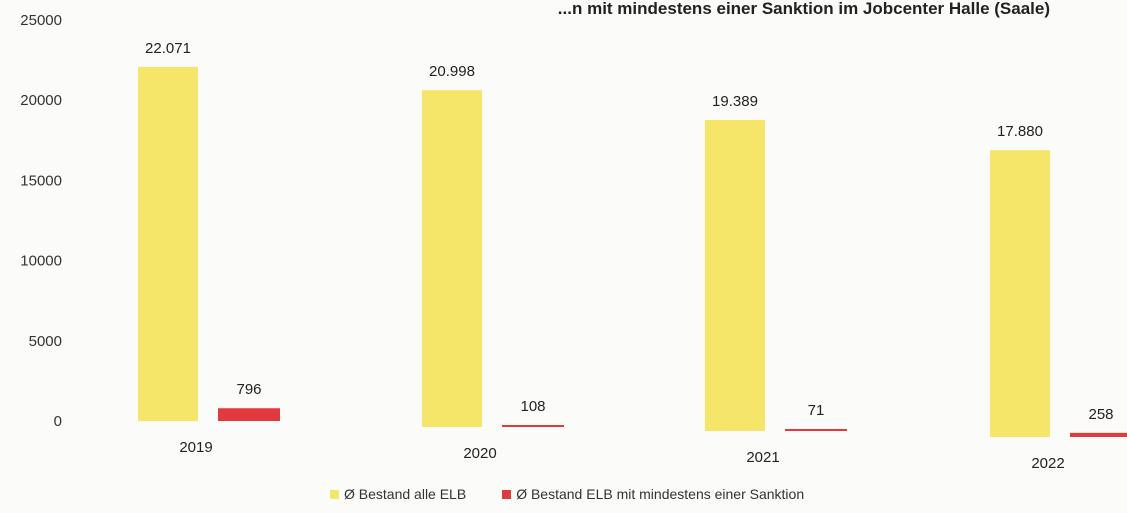 This screenshot has width=1127, height=513. Describe the element at coordinates (816, 430) in the screenshot. I see `bar-sanktion-2021` at that location.